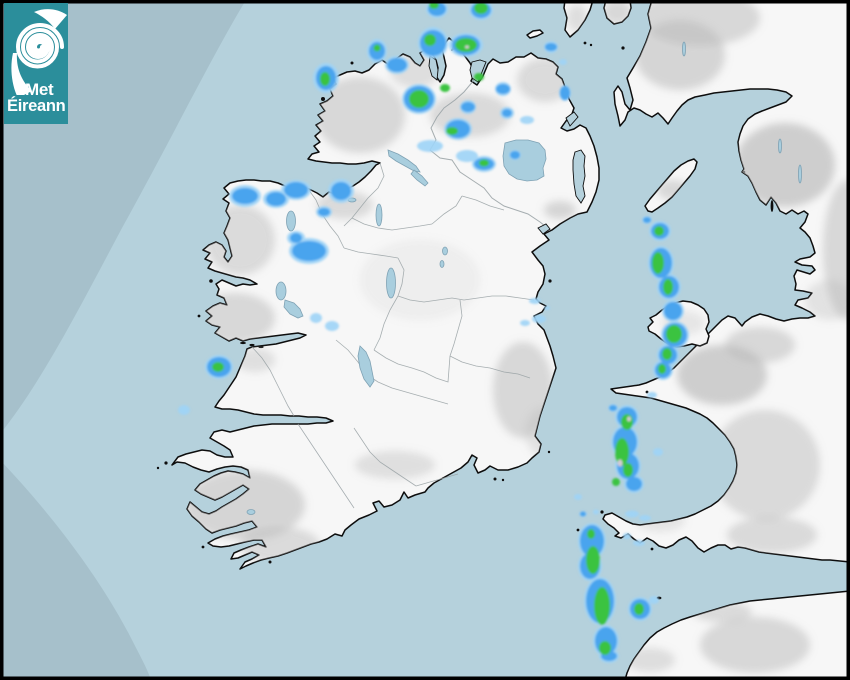 This screenshot has height=680, width=850. Describe the element at coordinates (281, 291) in the screenshot. I see `lough-mask` at that location.